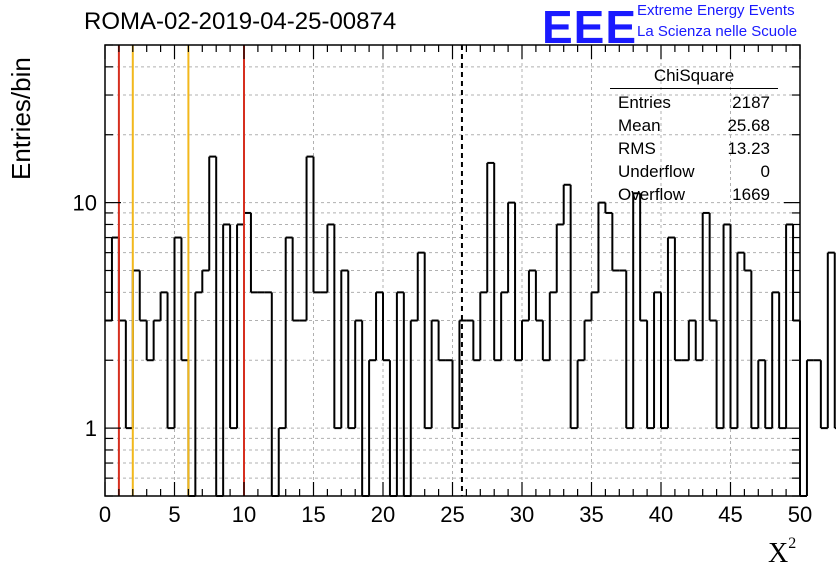 This screenshot has height=572, width=836. Describe the element at coordinates (85, 203) in the screenshot. I see `y-tick-label: 10` at that location.